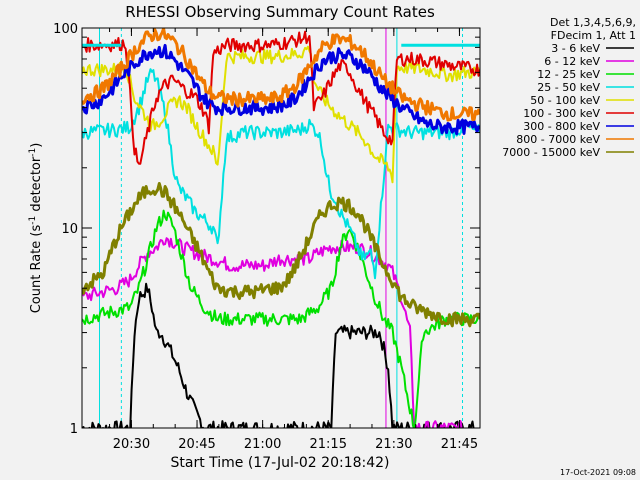  Describe the element at coordinates (561, 126) in the screenshot. I see `legend-label-6: 300 - 800 keV` at that location.